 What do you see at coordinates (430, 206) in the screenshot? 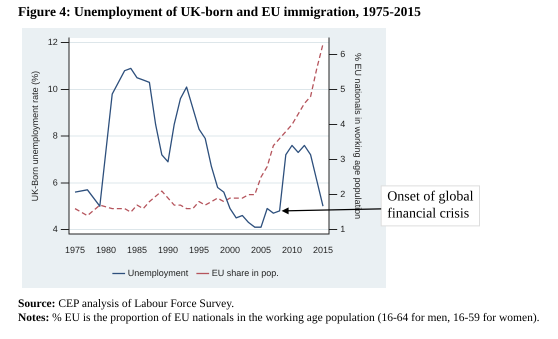
I see `annotation: Onset of global financial crisis` at bounding box center [430, 206].